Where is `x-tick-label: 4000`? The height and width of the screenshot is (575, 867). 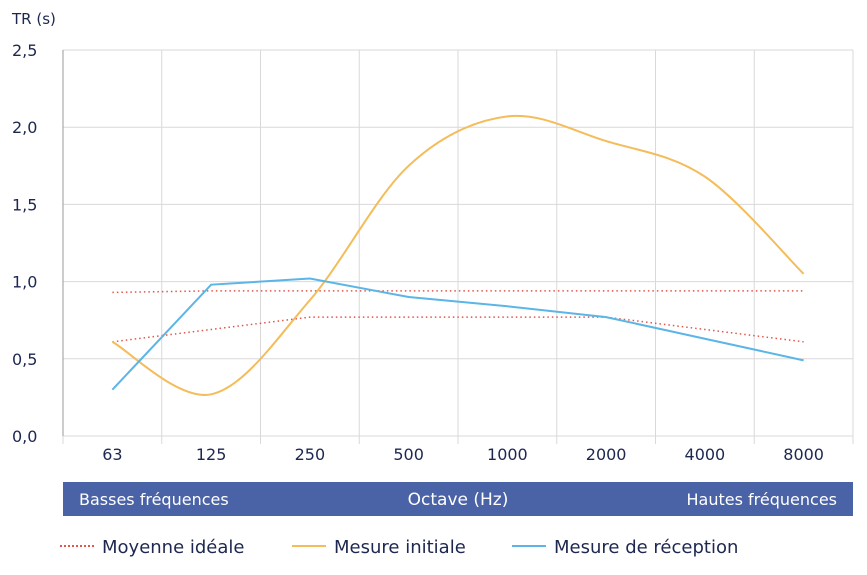 x-tick-label: 4000 is located at coordinates (705, 454).